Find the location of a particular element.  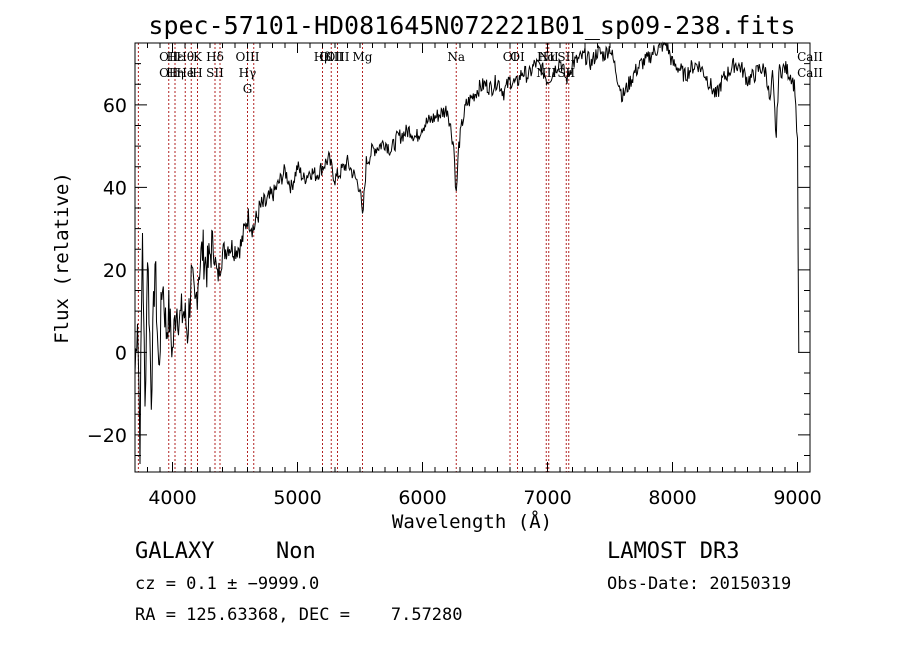

subclass-label: Non is located at coordinates (296, 551).